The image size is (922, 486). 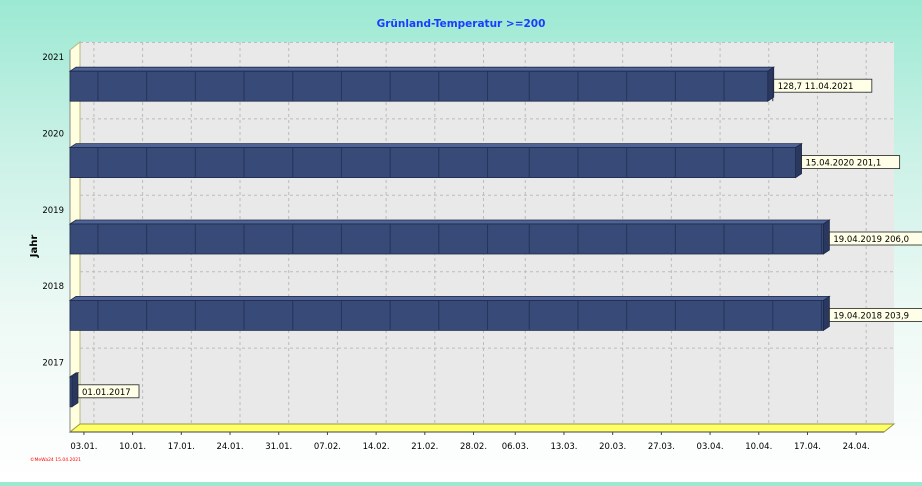 What do you see at coordinates (807, 447) in the screenshot?
I see `x-tick-label: 17.04.` at bounding box center [807, 447].